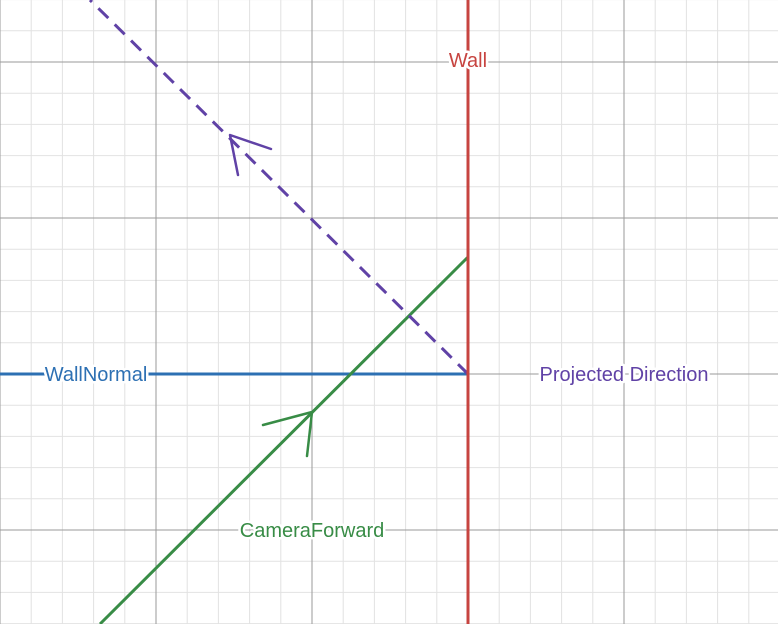 This screenshot has width=778, height=624. Describe the element at coordinates (624, 375) in the screenshot. I see `projected-direction-label: Projected Direction` at that location.